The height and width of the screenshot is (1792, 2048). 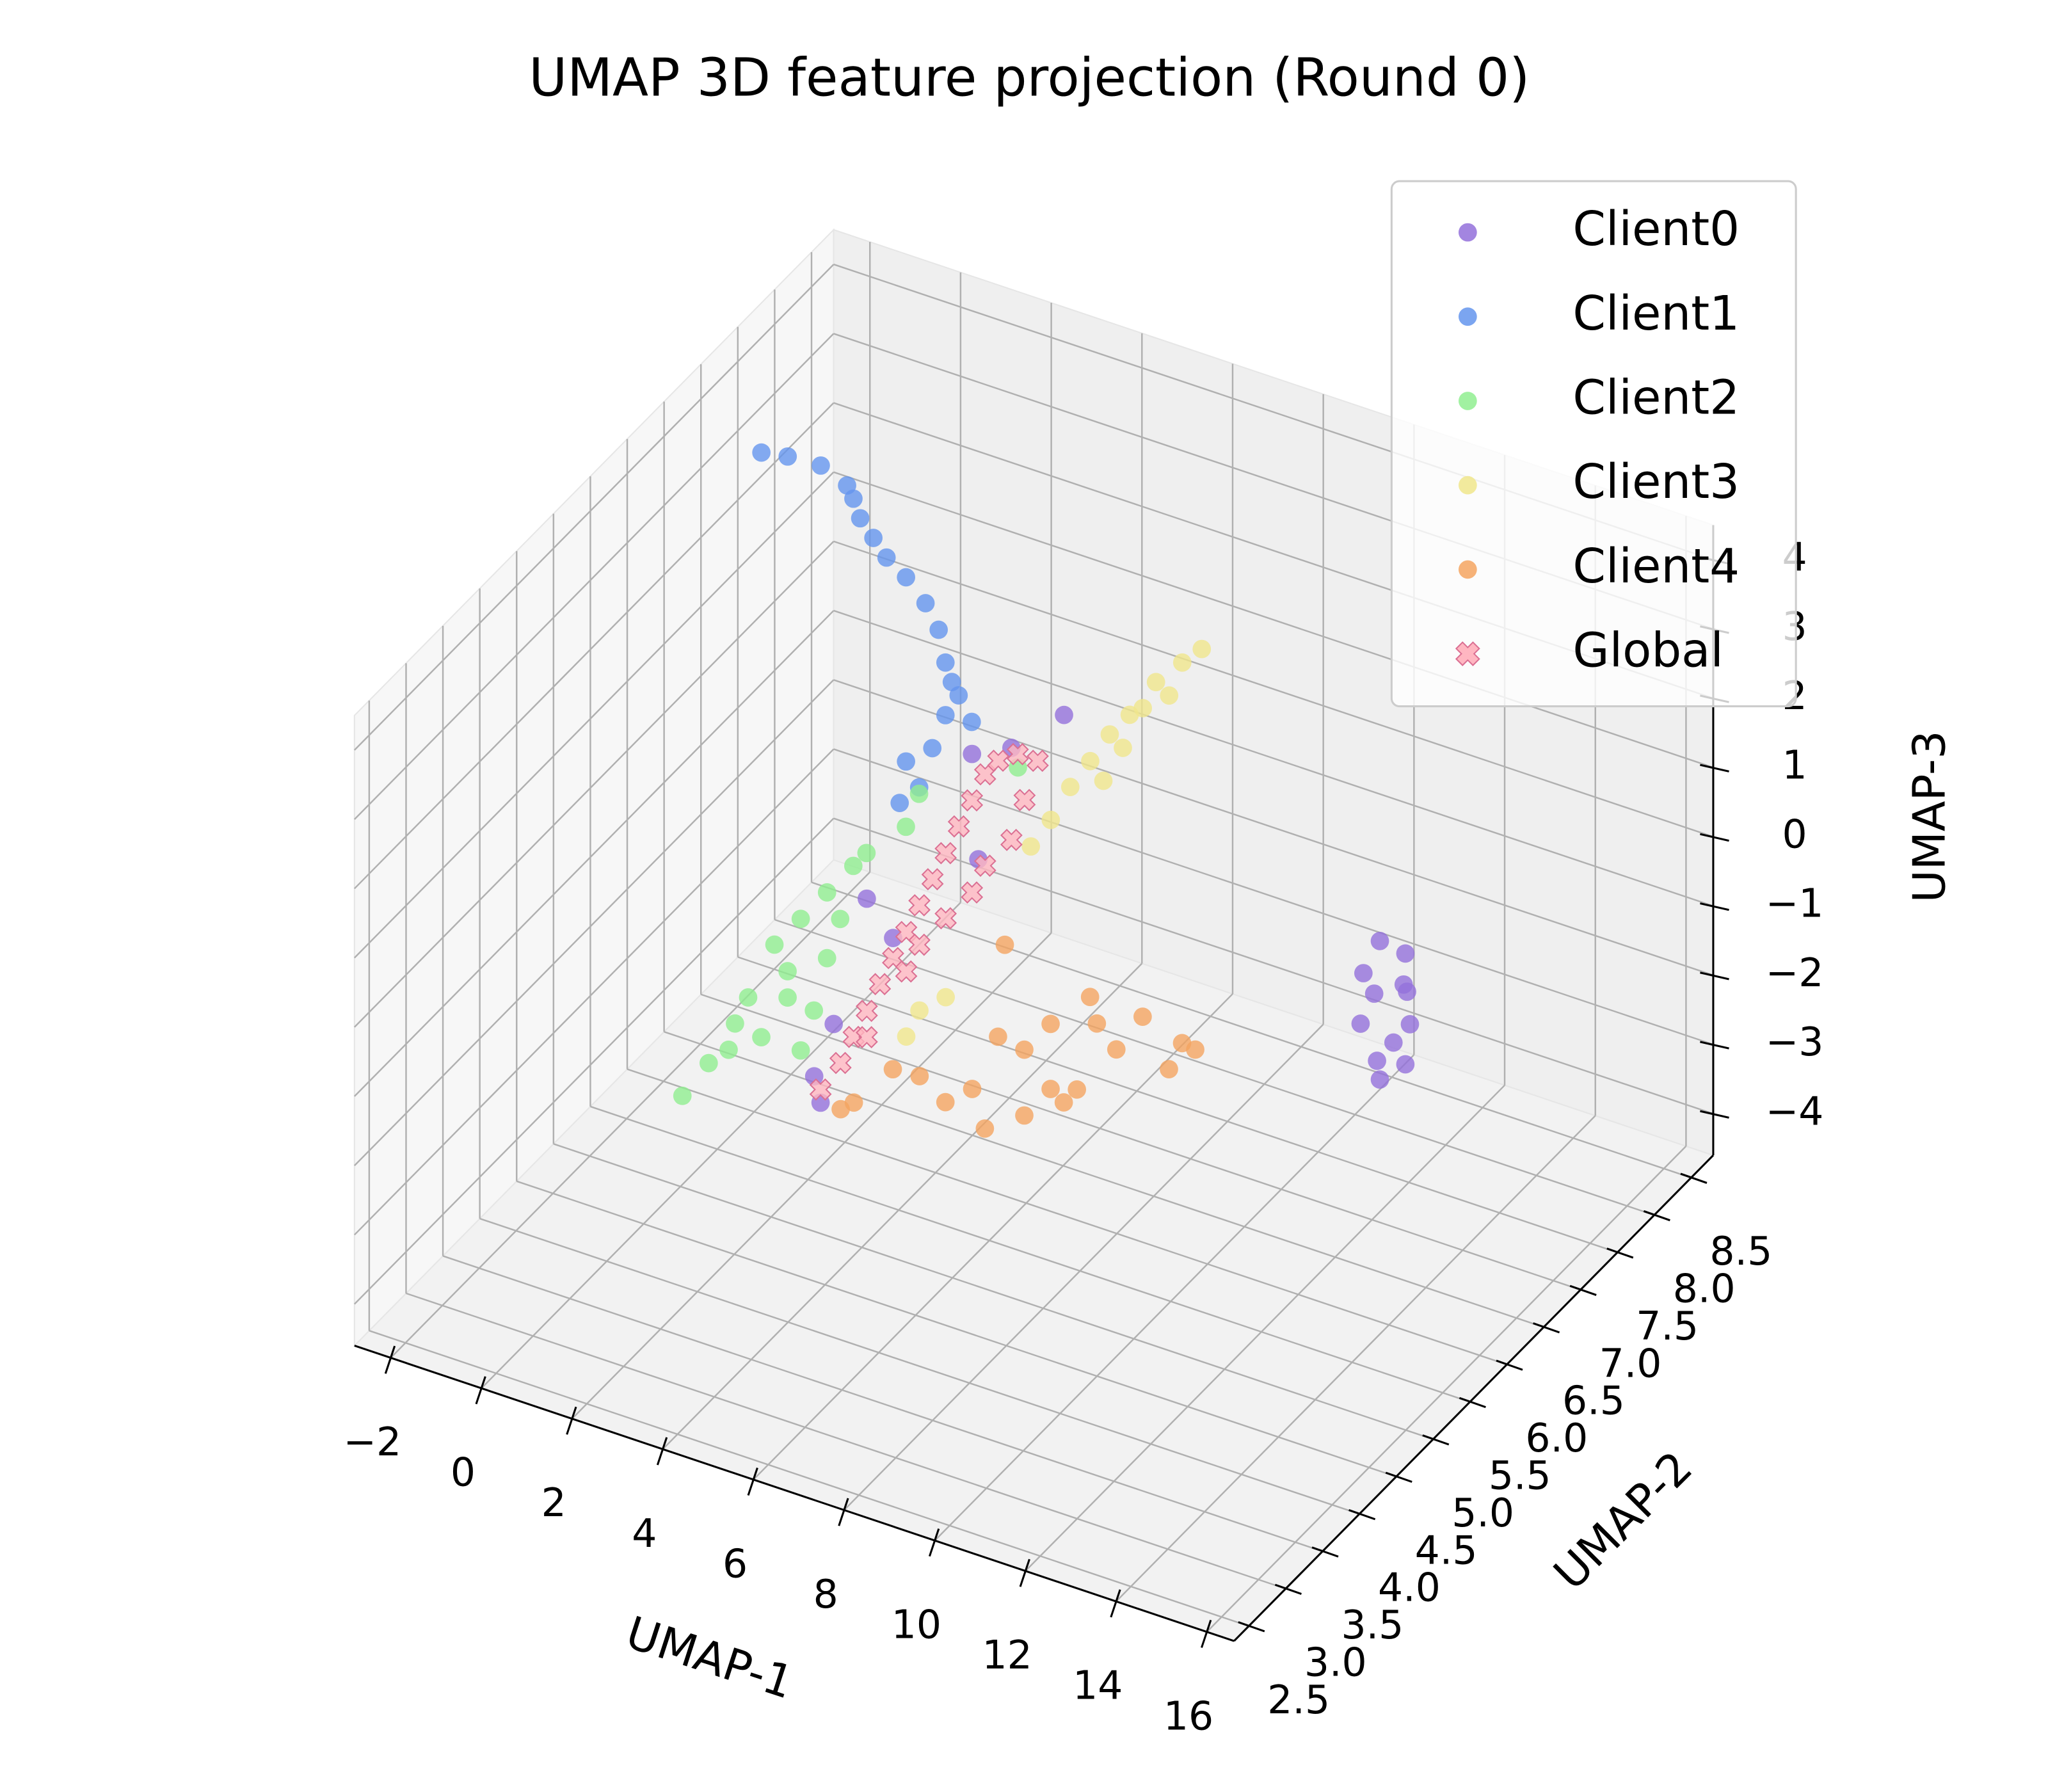 I want to click on x-axis, so click(x=794, y=1493).